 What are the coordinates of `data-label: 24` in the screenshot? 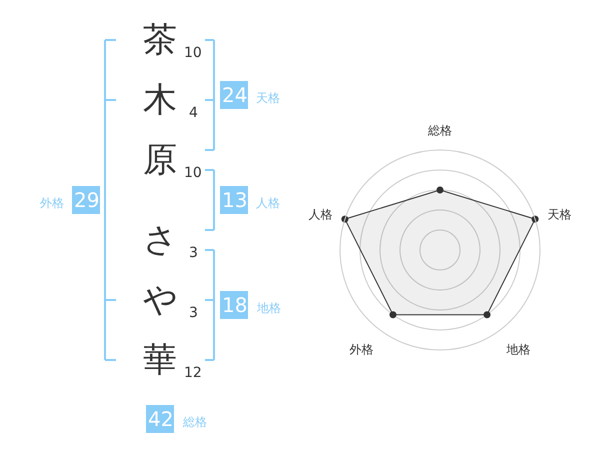 It's located at (235, 95).